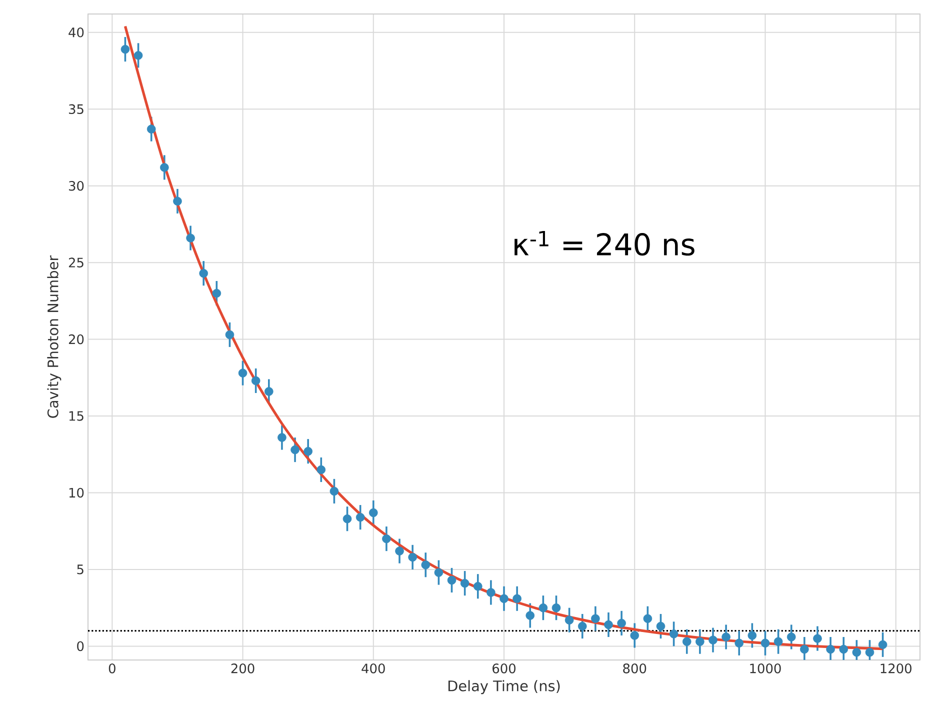 The width and height of the screenshot is (940, 727). I want to click on x-tick-label: 400, so click(373, 669).